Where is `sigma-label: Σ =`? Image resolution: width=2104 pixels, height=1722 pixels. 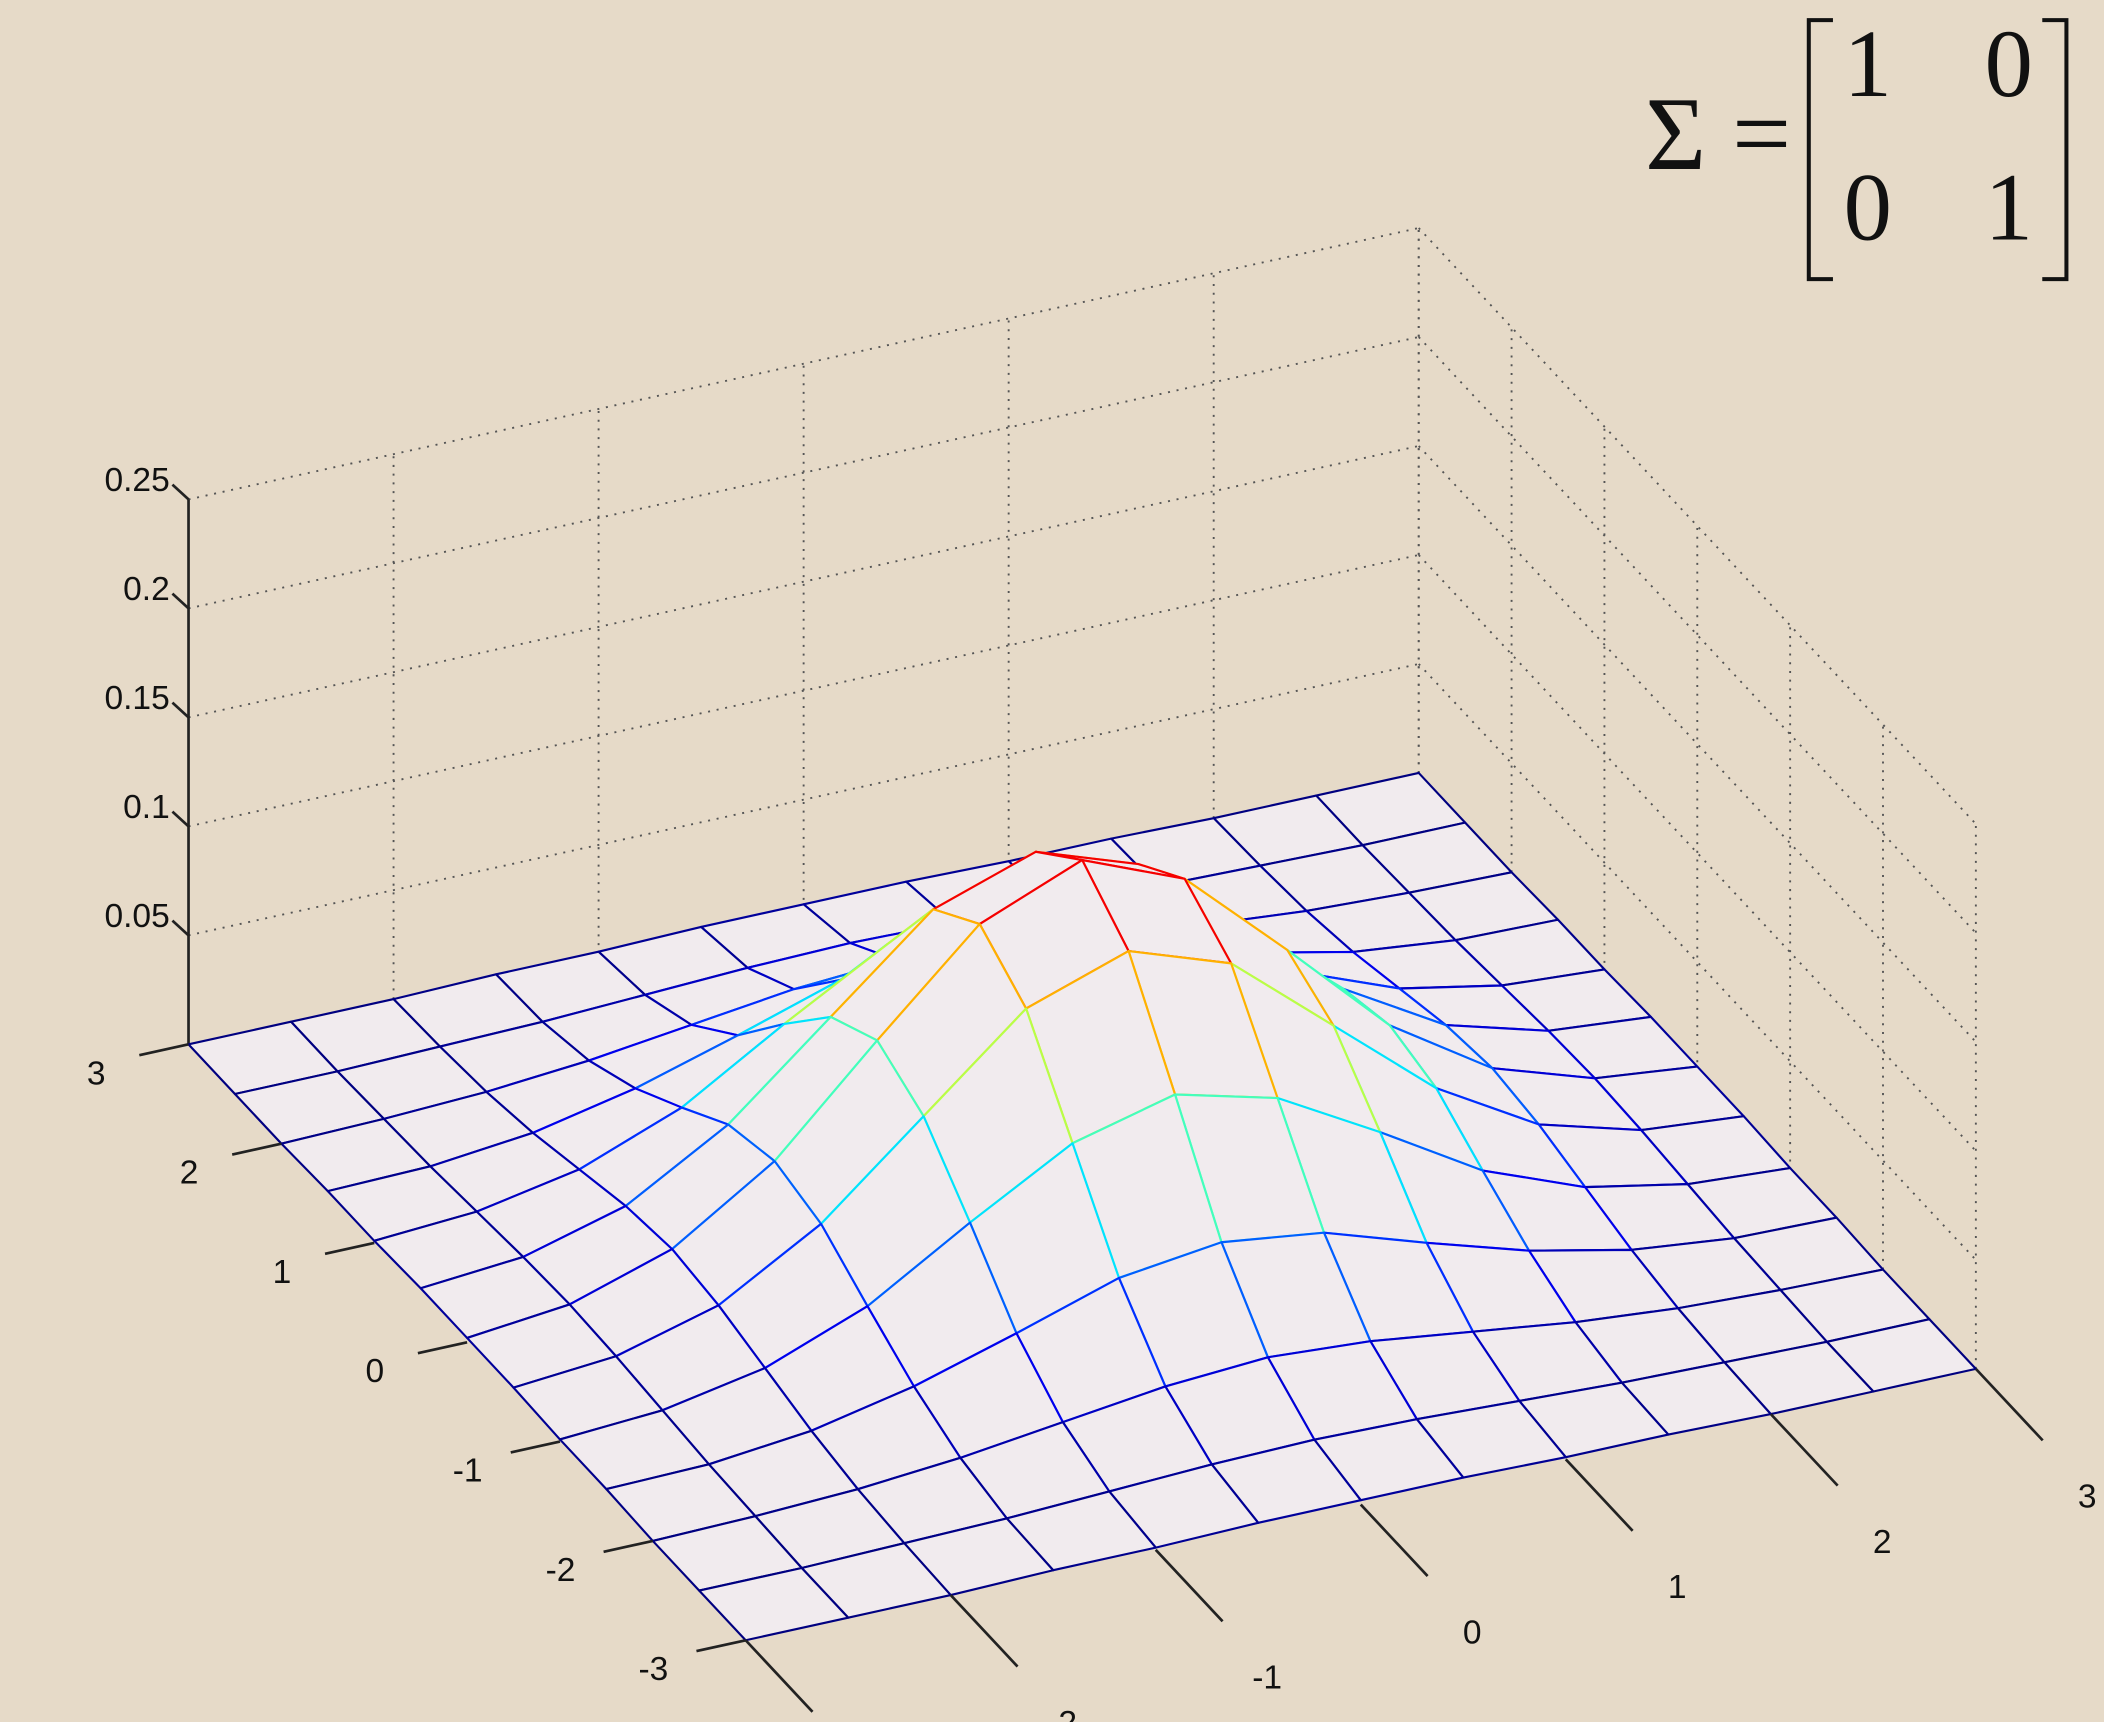
sigma-label: Σ = is located at coordinates (1718, 134).